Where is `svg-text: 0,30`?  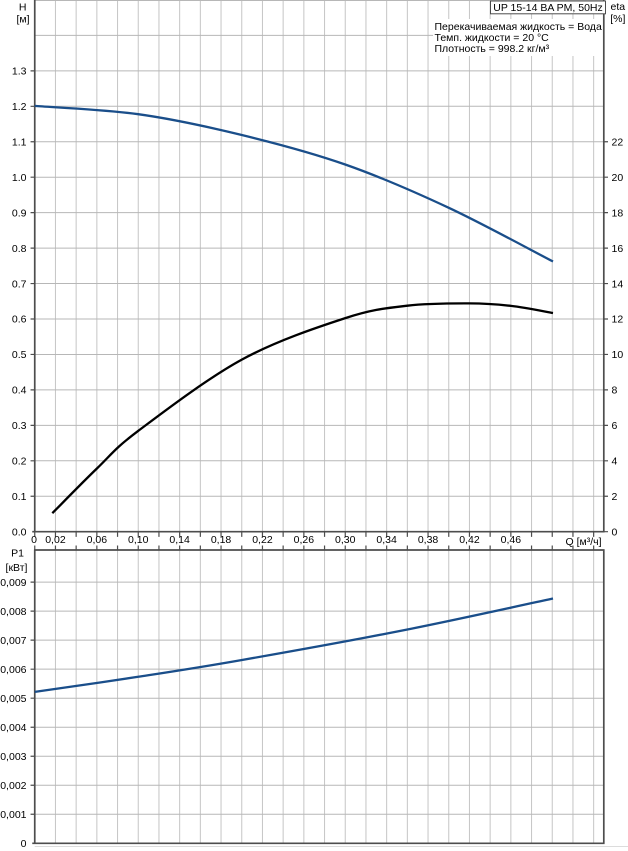
svg-text: 0,30 is located at coordinates (345, 540).